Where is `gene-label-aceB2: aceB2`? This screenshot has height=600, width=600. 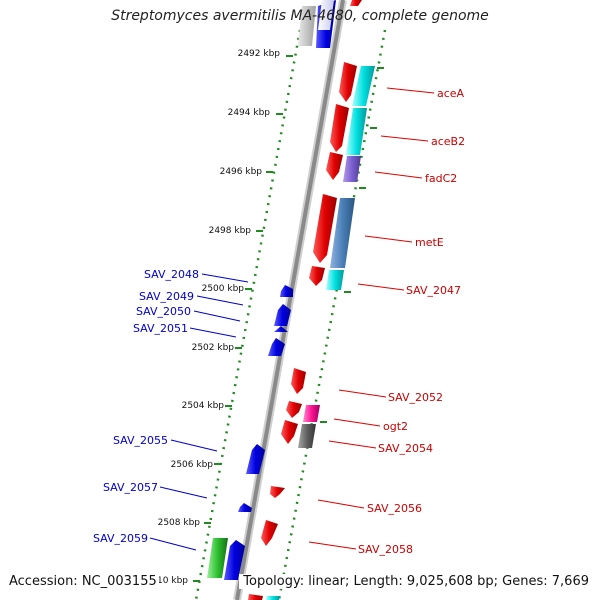 gene-label-aceB2: aceB2 is located at coordinates (448, 141).